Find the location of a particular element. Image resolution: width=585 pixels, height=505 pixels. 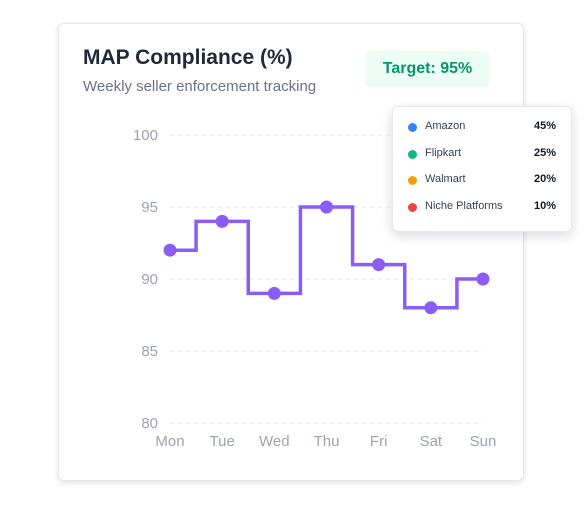

legend-item-niche-platforms: Niche Platforms 10% is located at coordinates (482, 211).